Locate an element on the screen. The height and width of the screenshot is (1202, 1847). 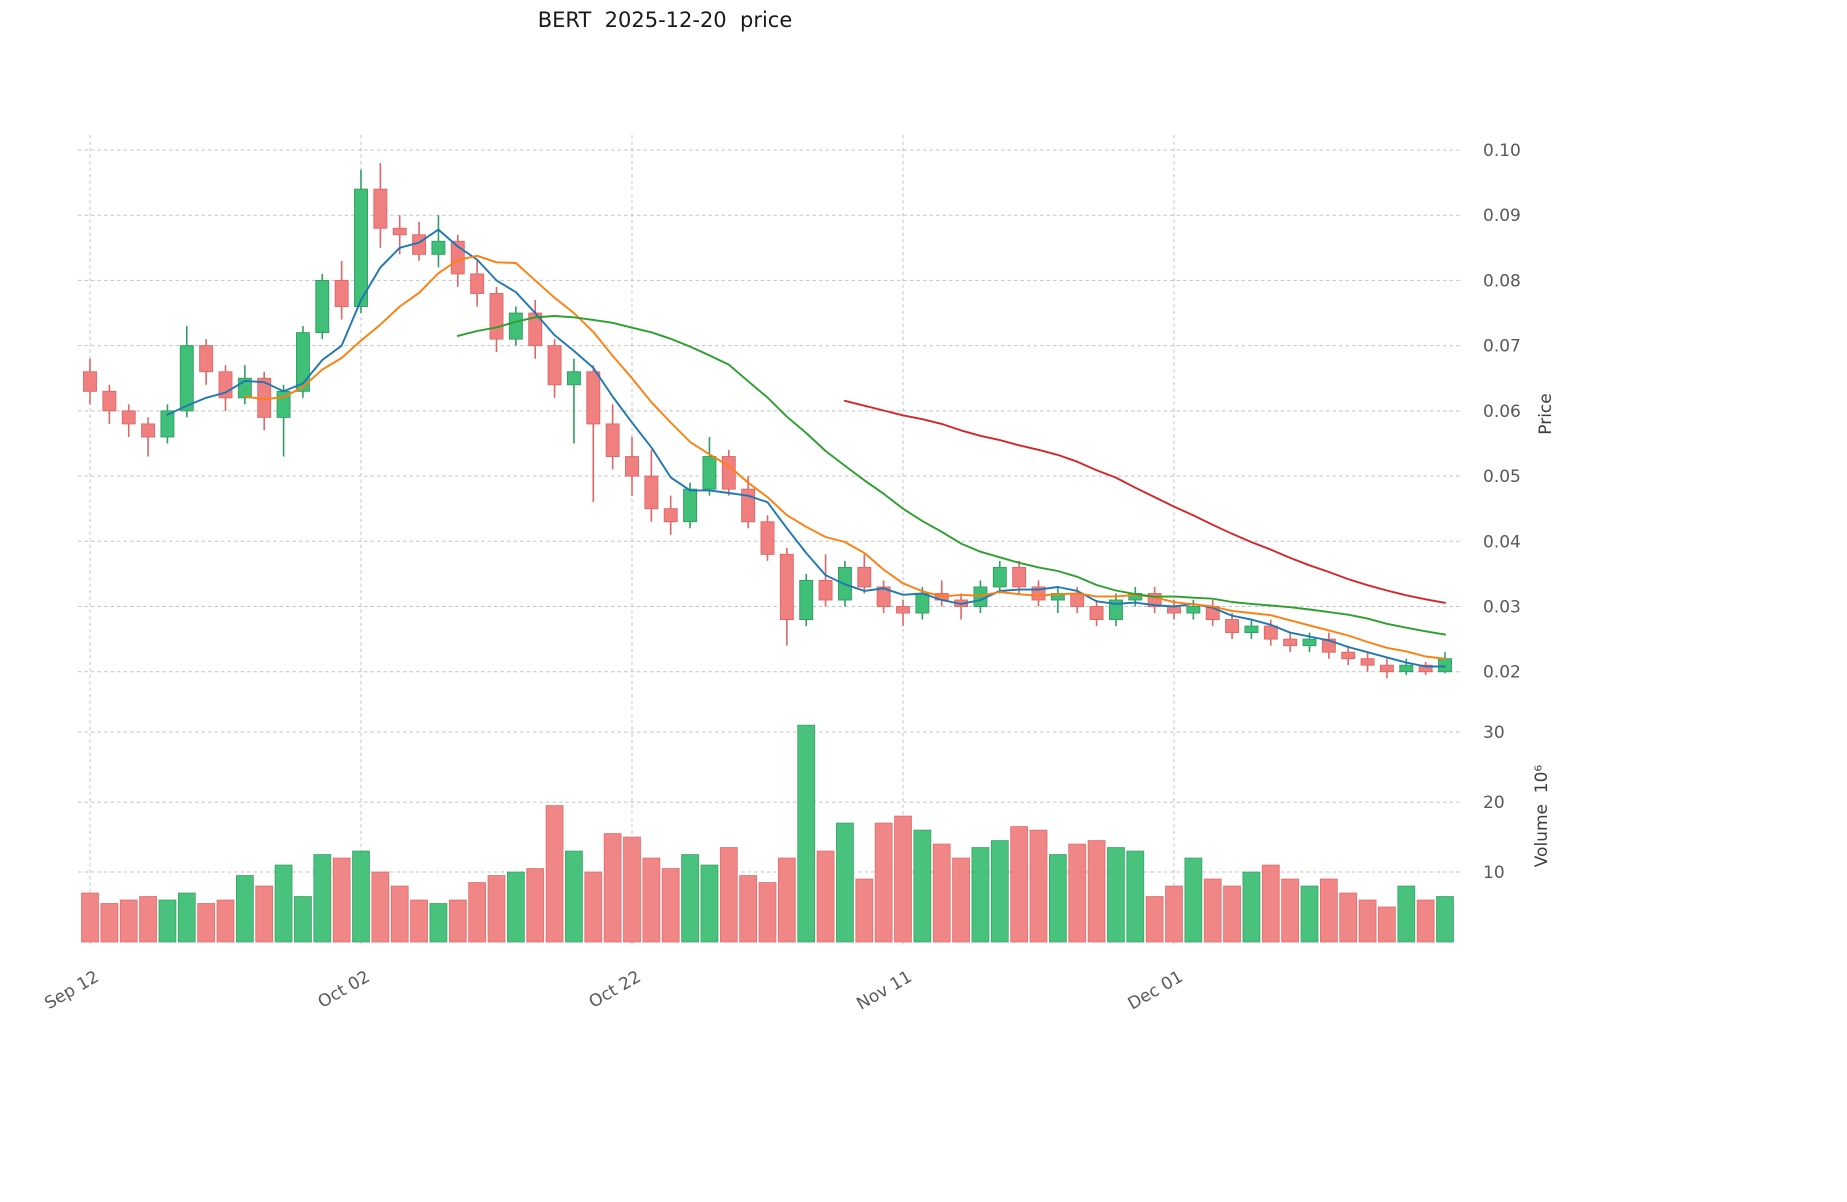
svg-text: 0.07 is located at coordinates (1502, 347).